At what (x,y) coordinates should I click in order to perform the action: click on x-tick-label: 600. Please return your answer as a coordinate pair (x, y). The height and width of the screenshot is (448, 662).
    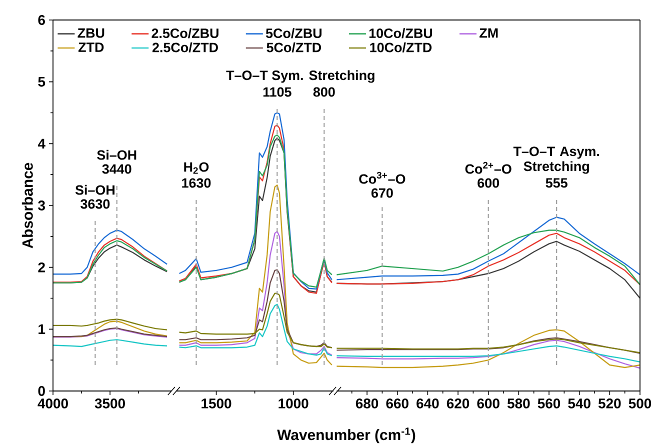
    Looking at the image, I should click on (488, 403).